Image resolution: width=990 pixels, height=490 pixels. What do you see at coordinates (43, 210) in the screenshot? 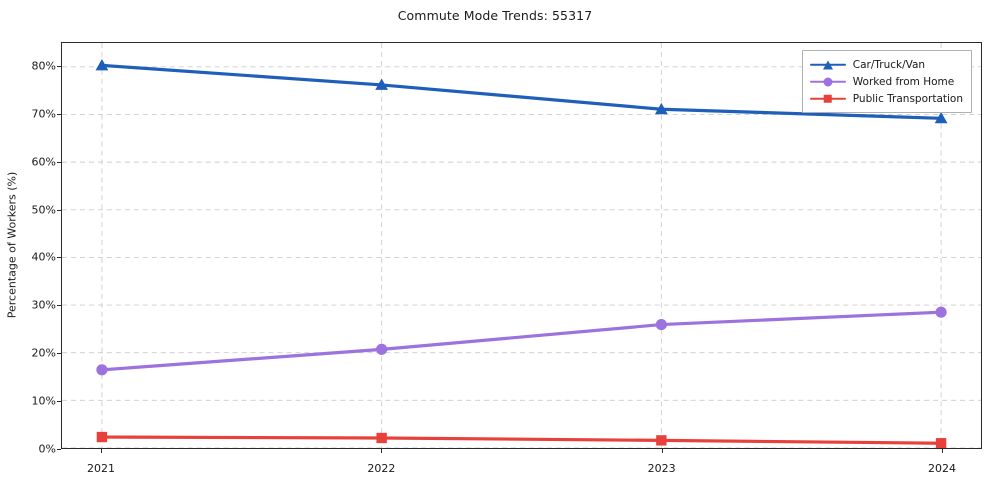
I see `y-tick-label: 50%` at bounding box center [43, 210].